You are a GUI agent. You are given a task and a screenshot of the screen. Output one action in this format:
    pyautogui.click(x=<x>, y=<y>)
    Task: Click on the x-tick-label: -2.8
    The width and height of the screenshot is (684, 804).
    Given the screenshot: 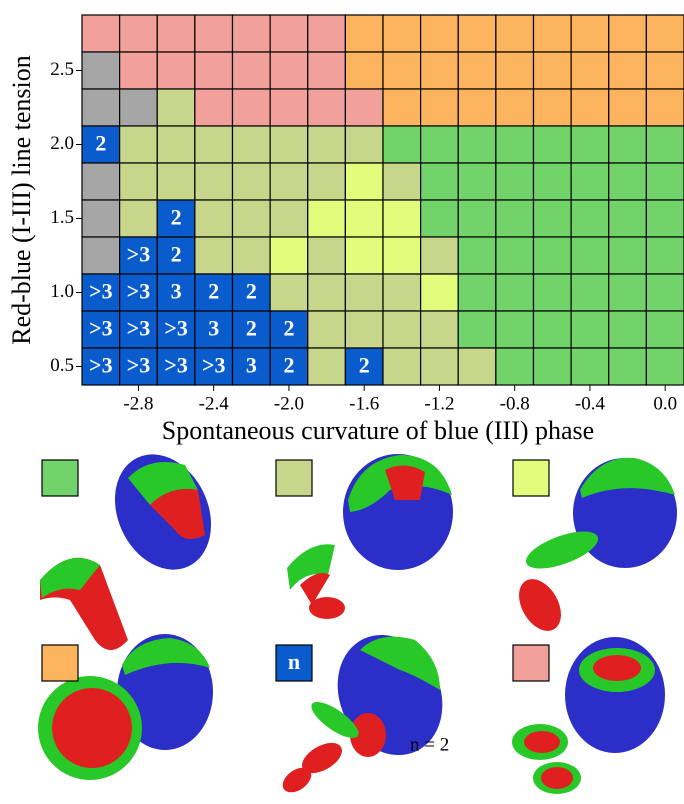 What is the action you would take?
    pyautogui.click(x=138, y=403)
    